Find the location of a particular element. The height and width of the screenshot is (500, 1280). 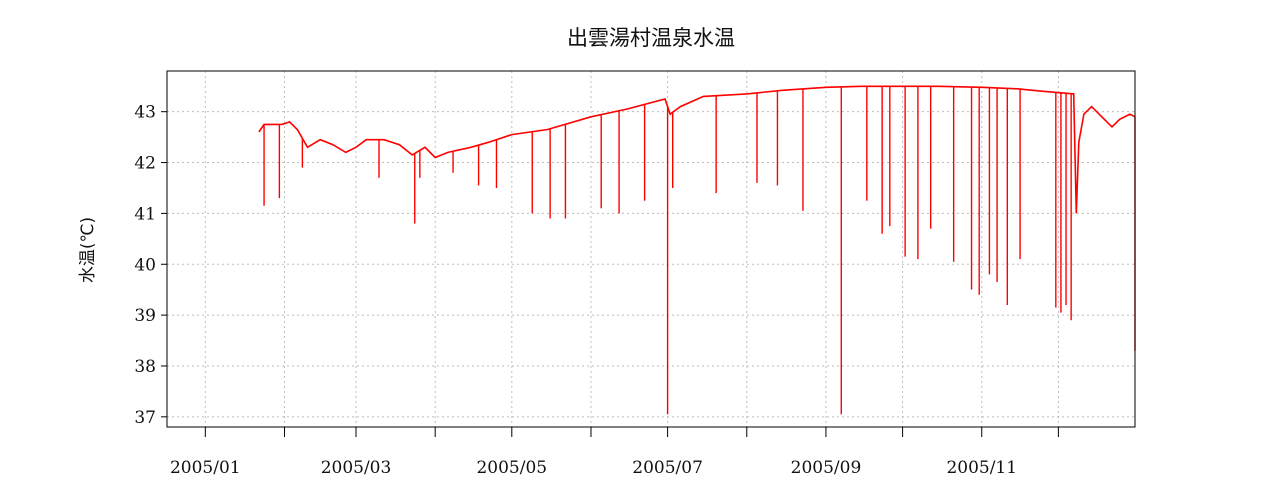

y-tick-label: 41 is located at coordinates (145, 214).